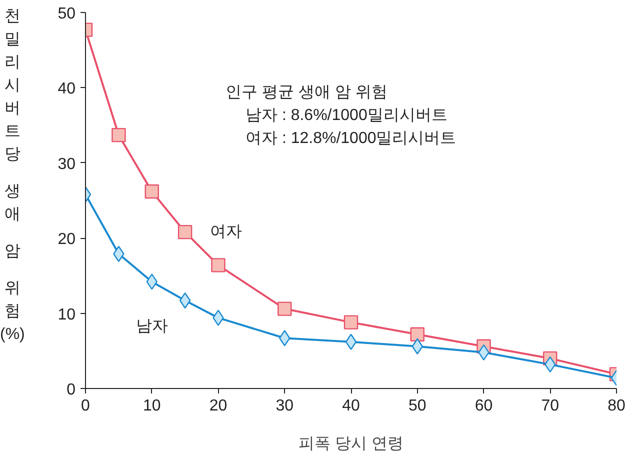  I want to click on y-tick-label: 40, so click(67, 89).